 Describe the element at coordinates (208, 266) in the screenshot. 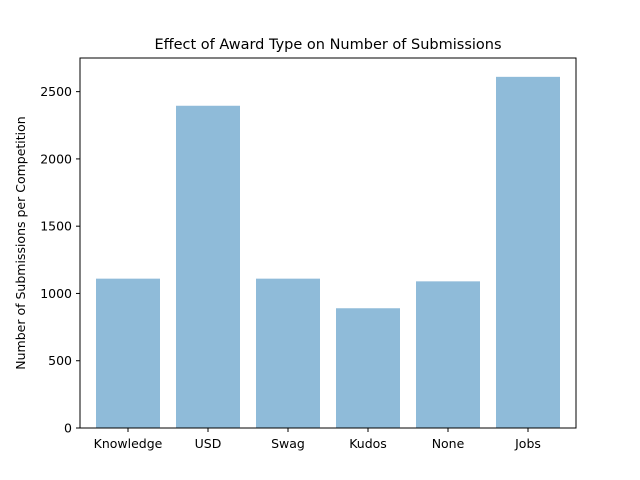

I see `bar-usd` at that location.